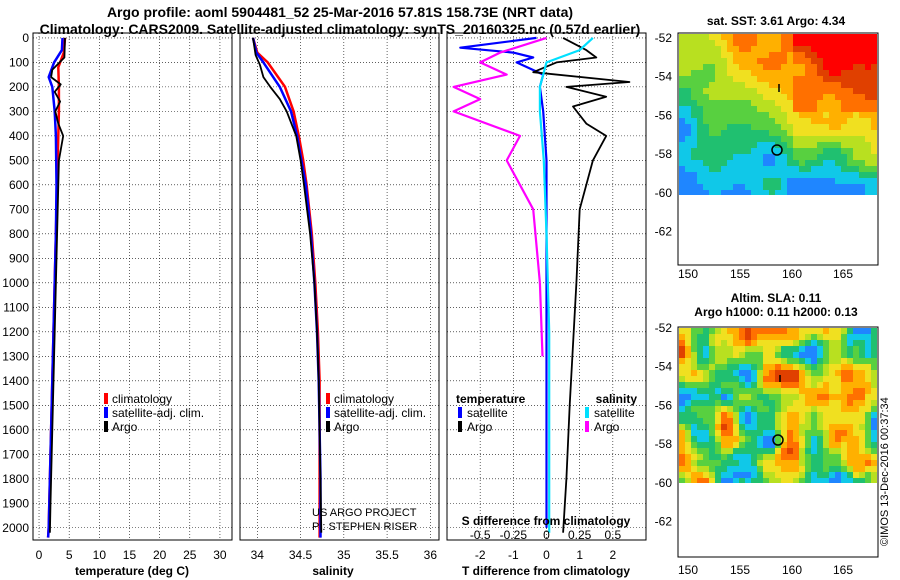 The width and height of the screenshot is (900, 580). Describe the element at coordinates (333, 571) in the screenshot. I see `salinity-xlabel: salinity` at that location.